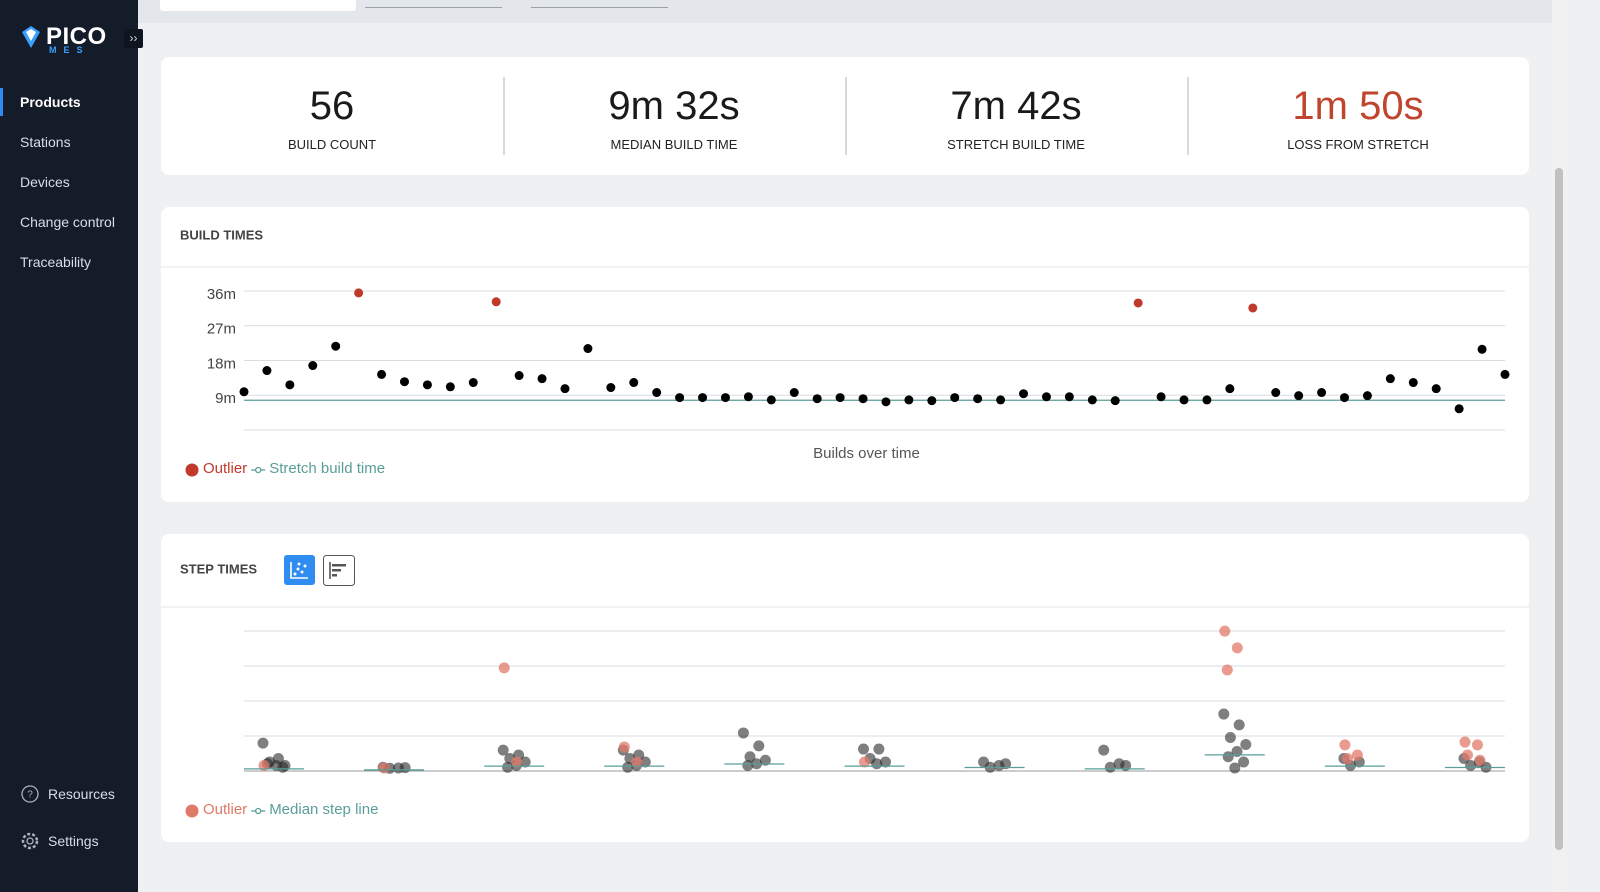  I want to click on bar-view-button, so click(339, 570).